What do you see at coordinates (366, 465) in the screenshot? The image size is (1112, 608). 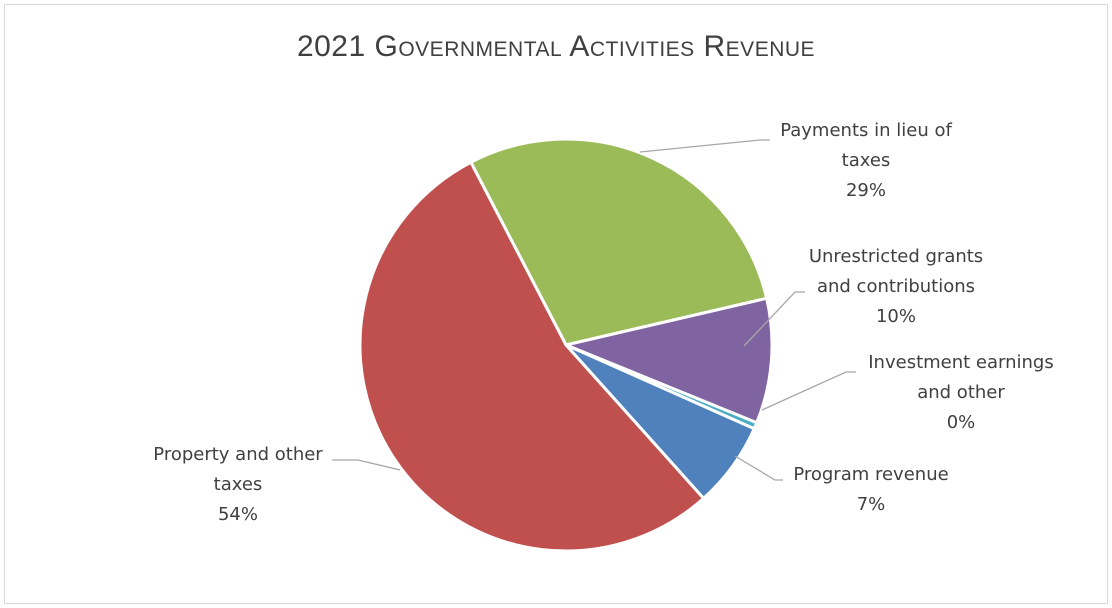 I see `leader-line-property-and-other-taxes` at bounding box center [366, 465].